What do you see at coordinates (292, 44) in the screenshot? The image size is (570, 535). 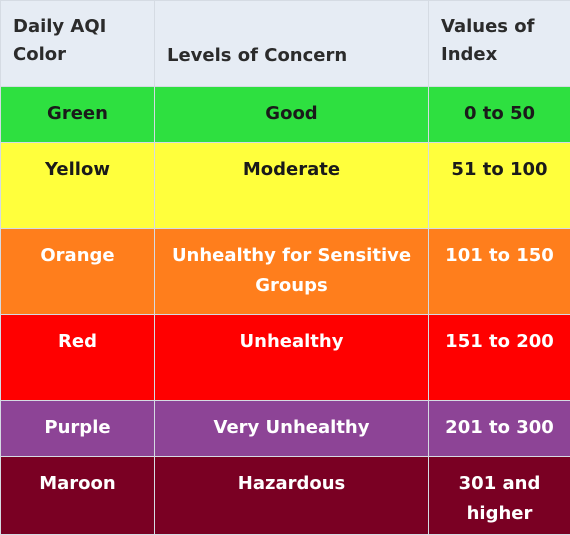 I see `header-concern: Levels of Concern` at bounding box center [292, 44].